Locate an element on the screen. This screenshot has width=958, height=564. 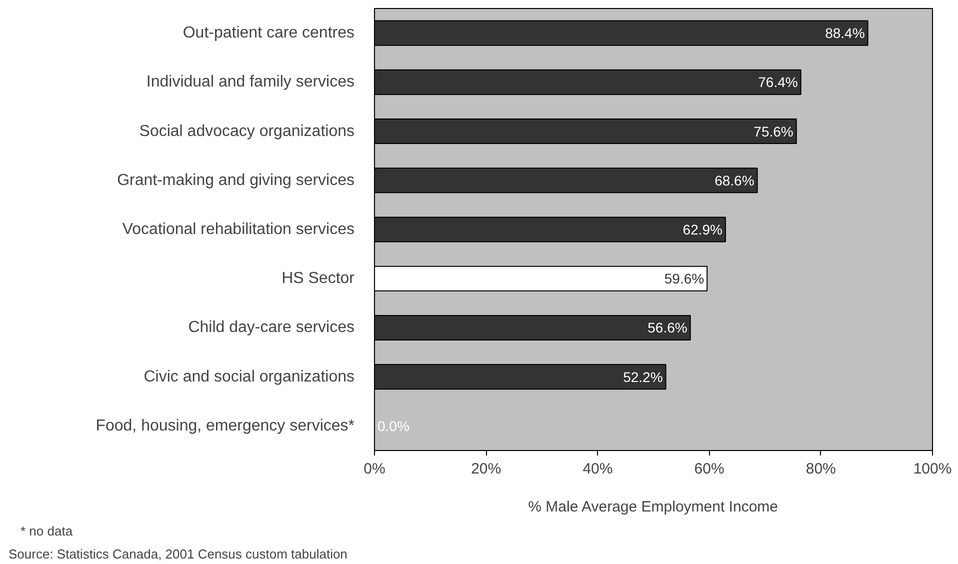
x-tick-label: 20% is located at coordinates (486, 469).